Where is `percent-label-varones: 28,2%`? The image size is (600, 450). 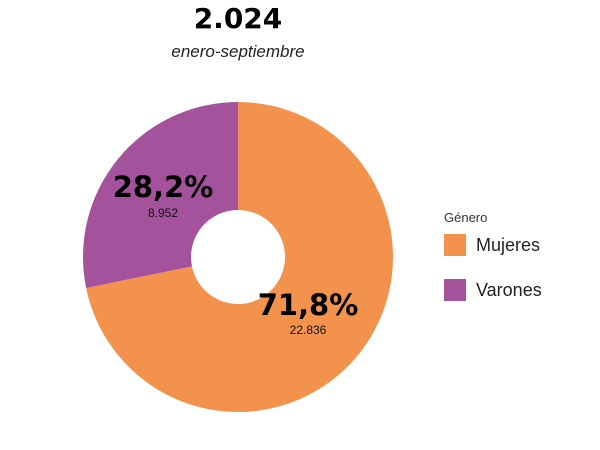
percent-label-varones: 28,2% is located at coordinates (163, 187).